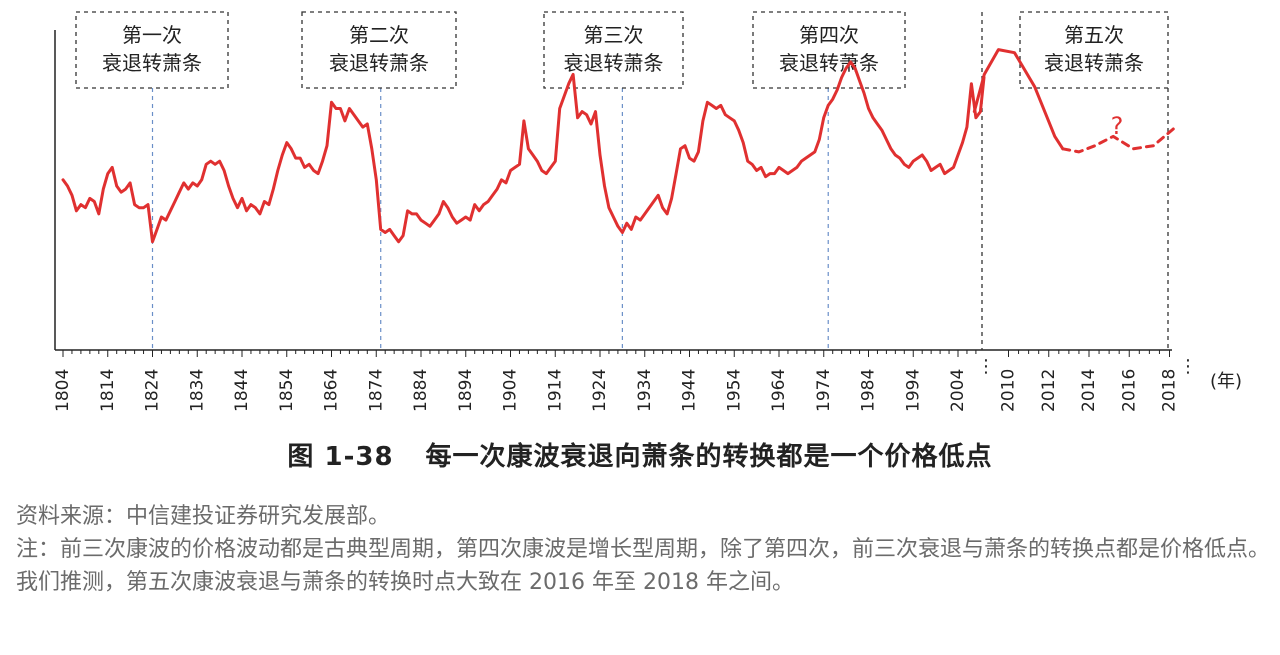 The height and width of the screenshot is (655, 1280). Describe the element at coordinates (1094, 35) in the screenshot. I see `phase-label-line1: 第五次` at that location.